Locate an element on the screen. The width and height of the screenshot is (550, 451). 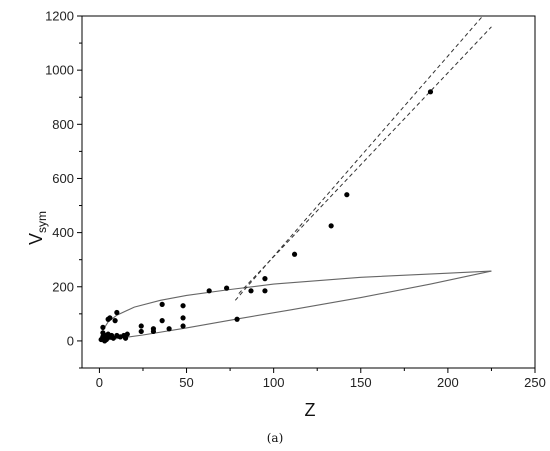
figure-caption: (a) is located at coordinates (275, 438).